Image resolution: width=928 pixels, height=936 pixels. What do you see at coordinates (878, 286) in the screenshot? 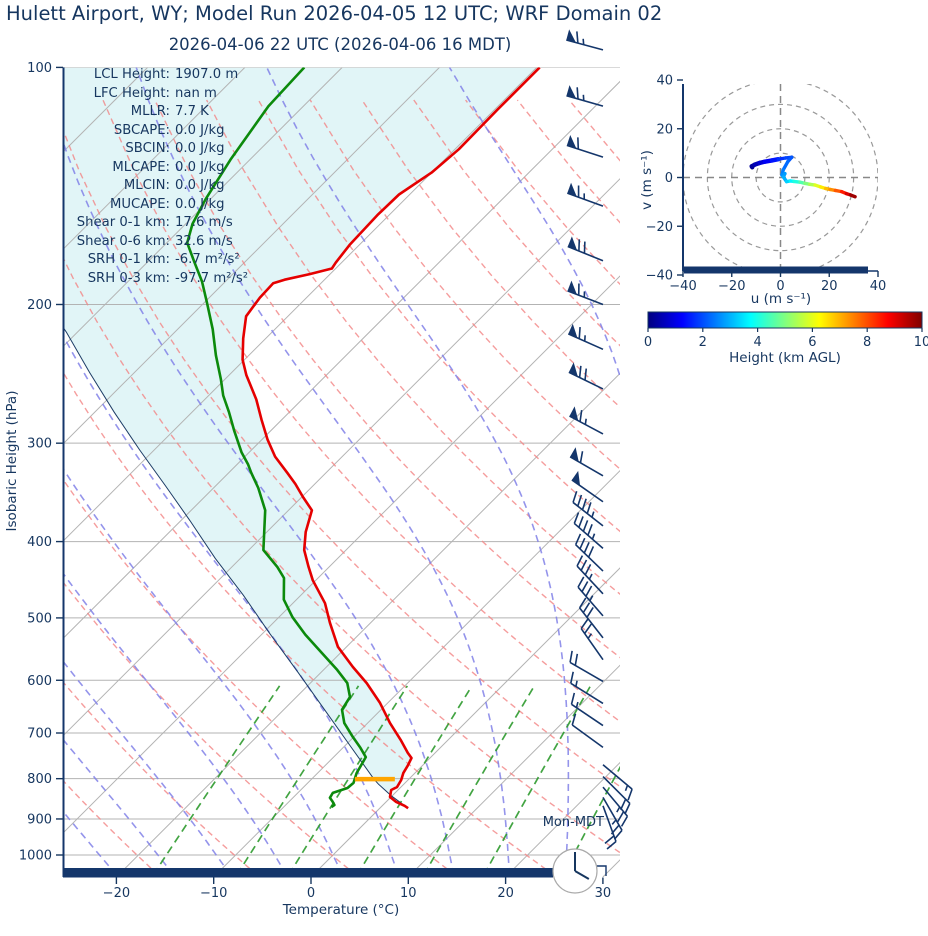
I see `hodo-x-tick-label: 40` at bounding box center [878, 286].